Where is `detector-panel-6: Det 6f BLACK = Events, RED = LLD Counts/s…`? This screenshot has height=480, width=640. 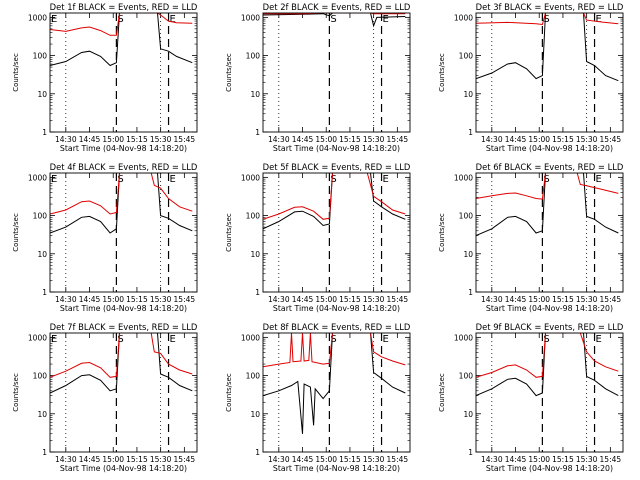
detector-panel-6: Det 6f BLACK = Events, RED = LLD Counts/s… is located at coordinates (531, 237).